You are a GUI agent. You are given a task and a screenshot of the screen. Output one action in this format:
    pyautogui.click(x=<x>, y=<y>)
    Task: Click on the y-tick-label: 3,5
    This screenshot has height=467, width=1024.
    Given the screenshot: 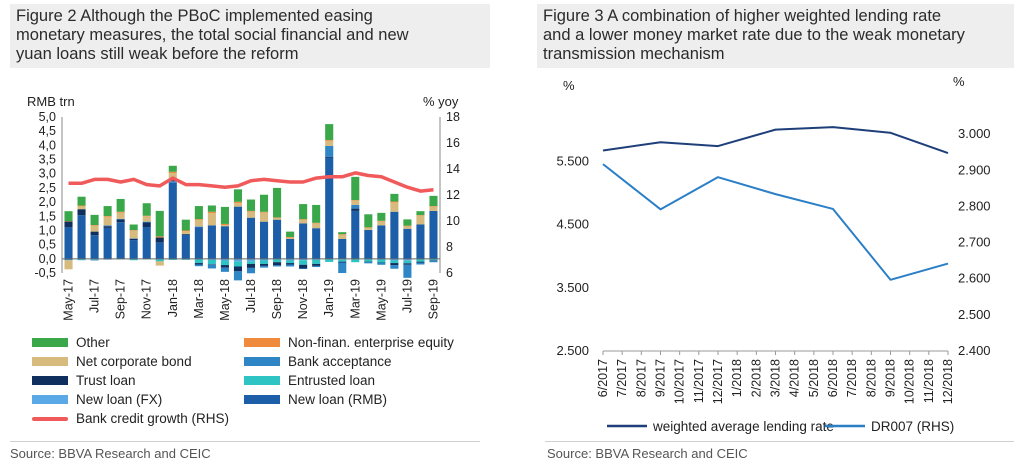 What is the action you would take?
    pyautogui.click(x=47, y=160)
    